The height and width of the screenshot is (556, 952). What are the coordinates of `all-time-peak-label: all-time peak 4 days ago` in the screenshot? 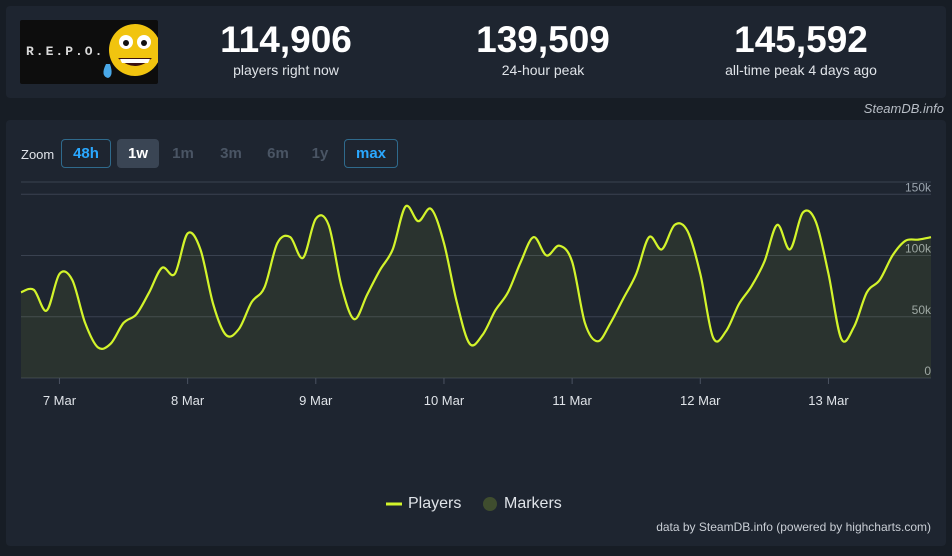 It's located at (801, 70).